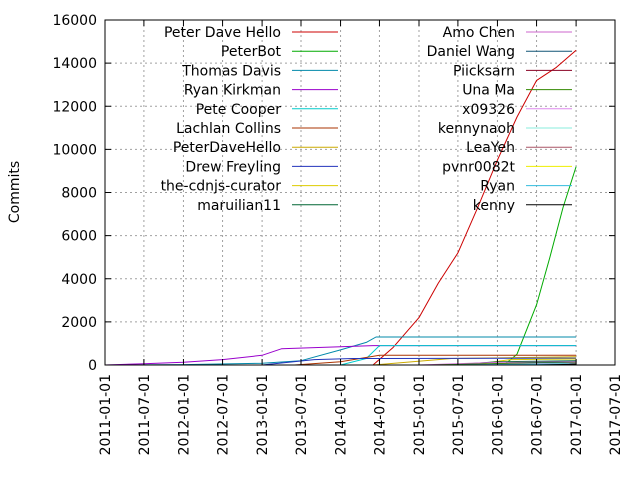 This screenshot has height=480, width=640. What do you see at coordinates (498, 414) in the screenshot?
I see `x-tick-label: 2016-01-01` at bounding box center [498, 414].